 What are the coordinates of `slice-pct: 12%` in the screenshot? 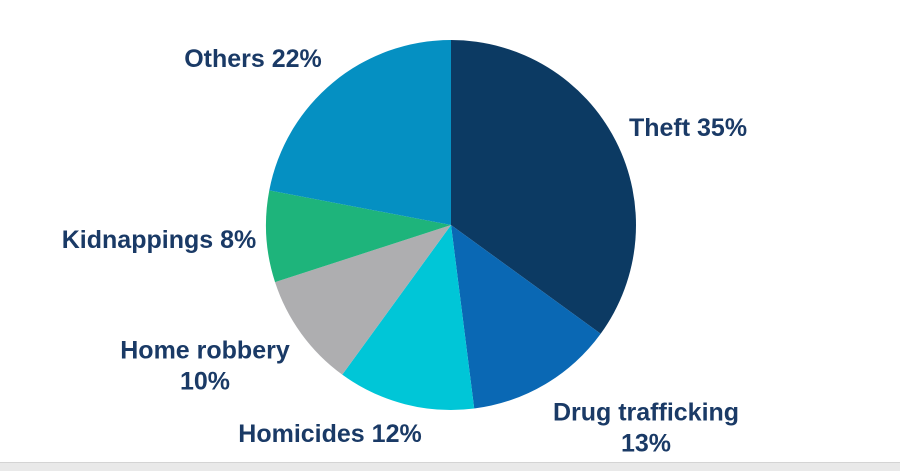 It's located at (396, 433).